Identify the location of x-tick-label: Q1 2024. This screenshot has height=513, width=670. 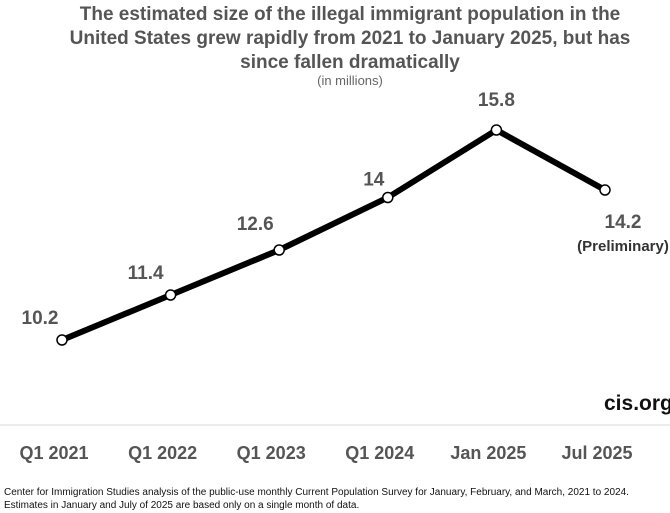
(379, 453).